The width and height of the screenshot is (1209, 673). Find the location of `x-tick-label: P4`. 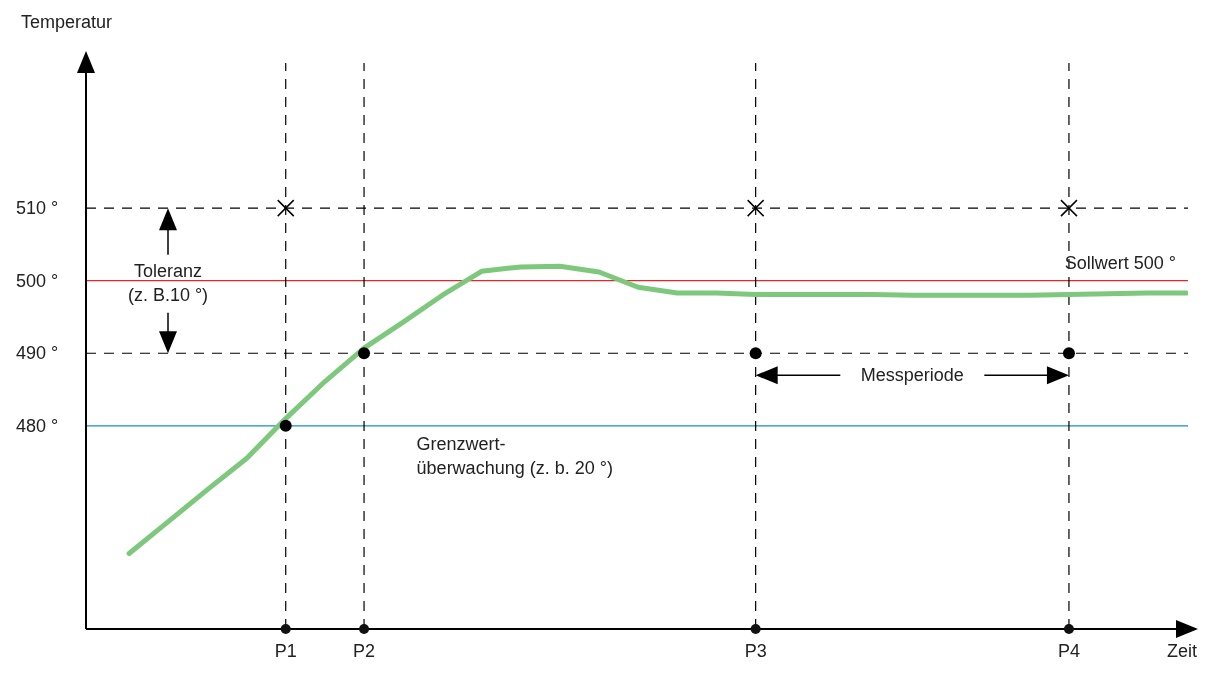

x-tick-label: P4 is located at coordinates (1068, 651).